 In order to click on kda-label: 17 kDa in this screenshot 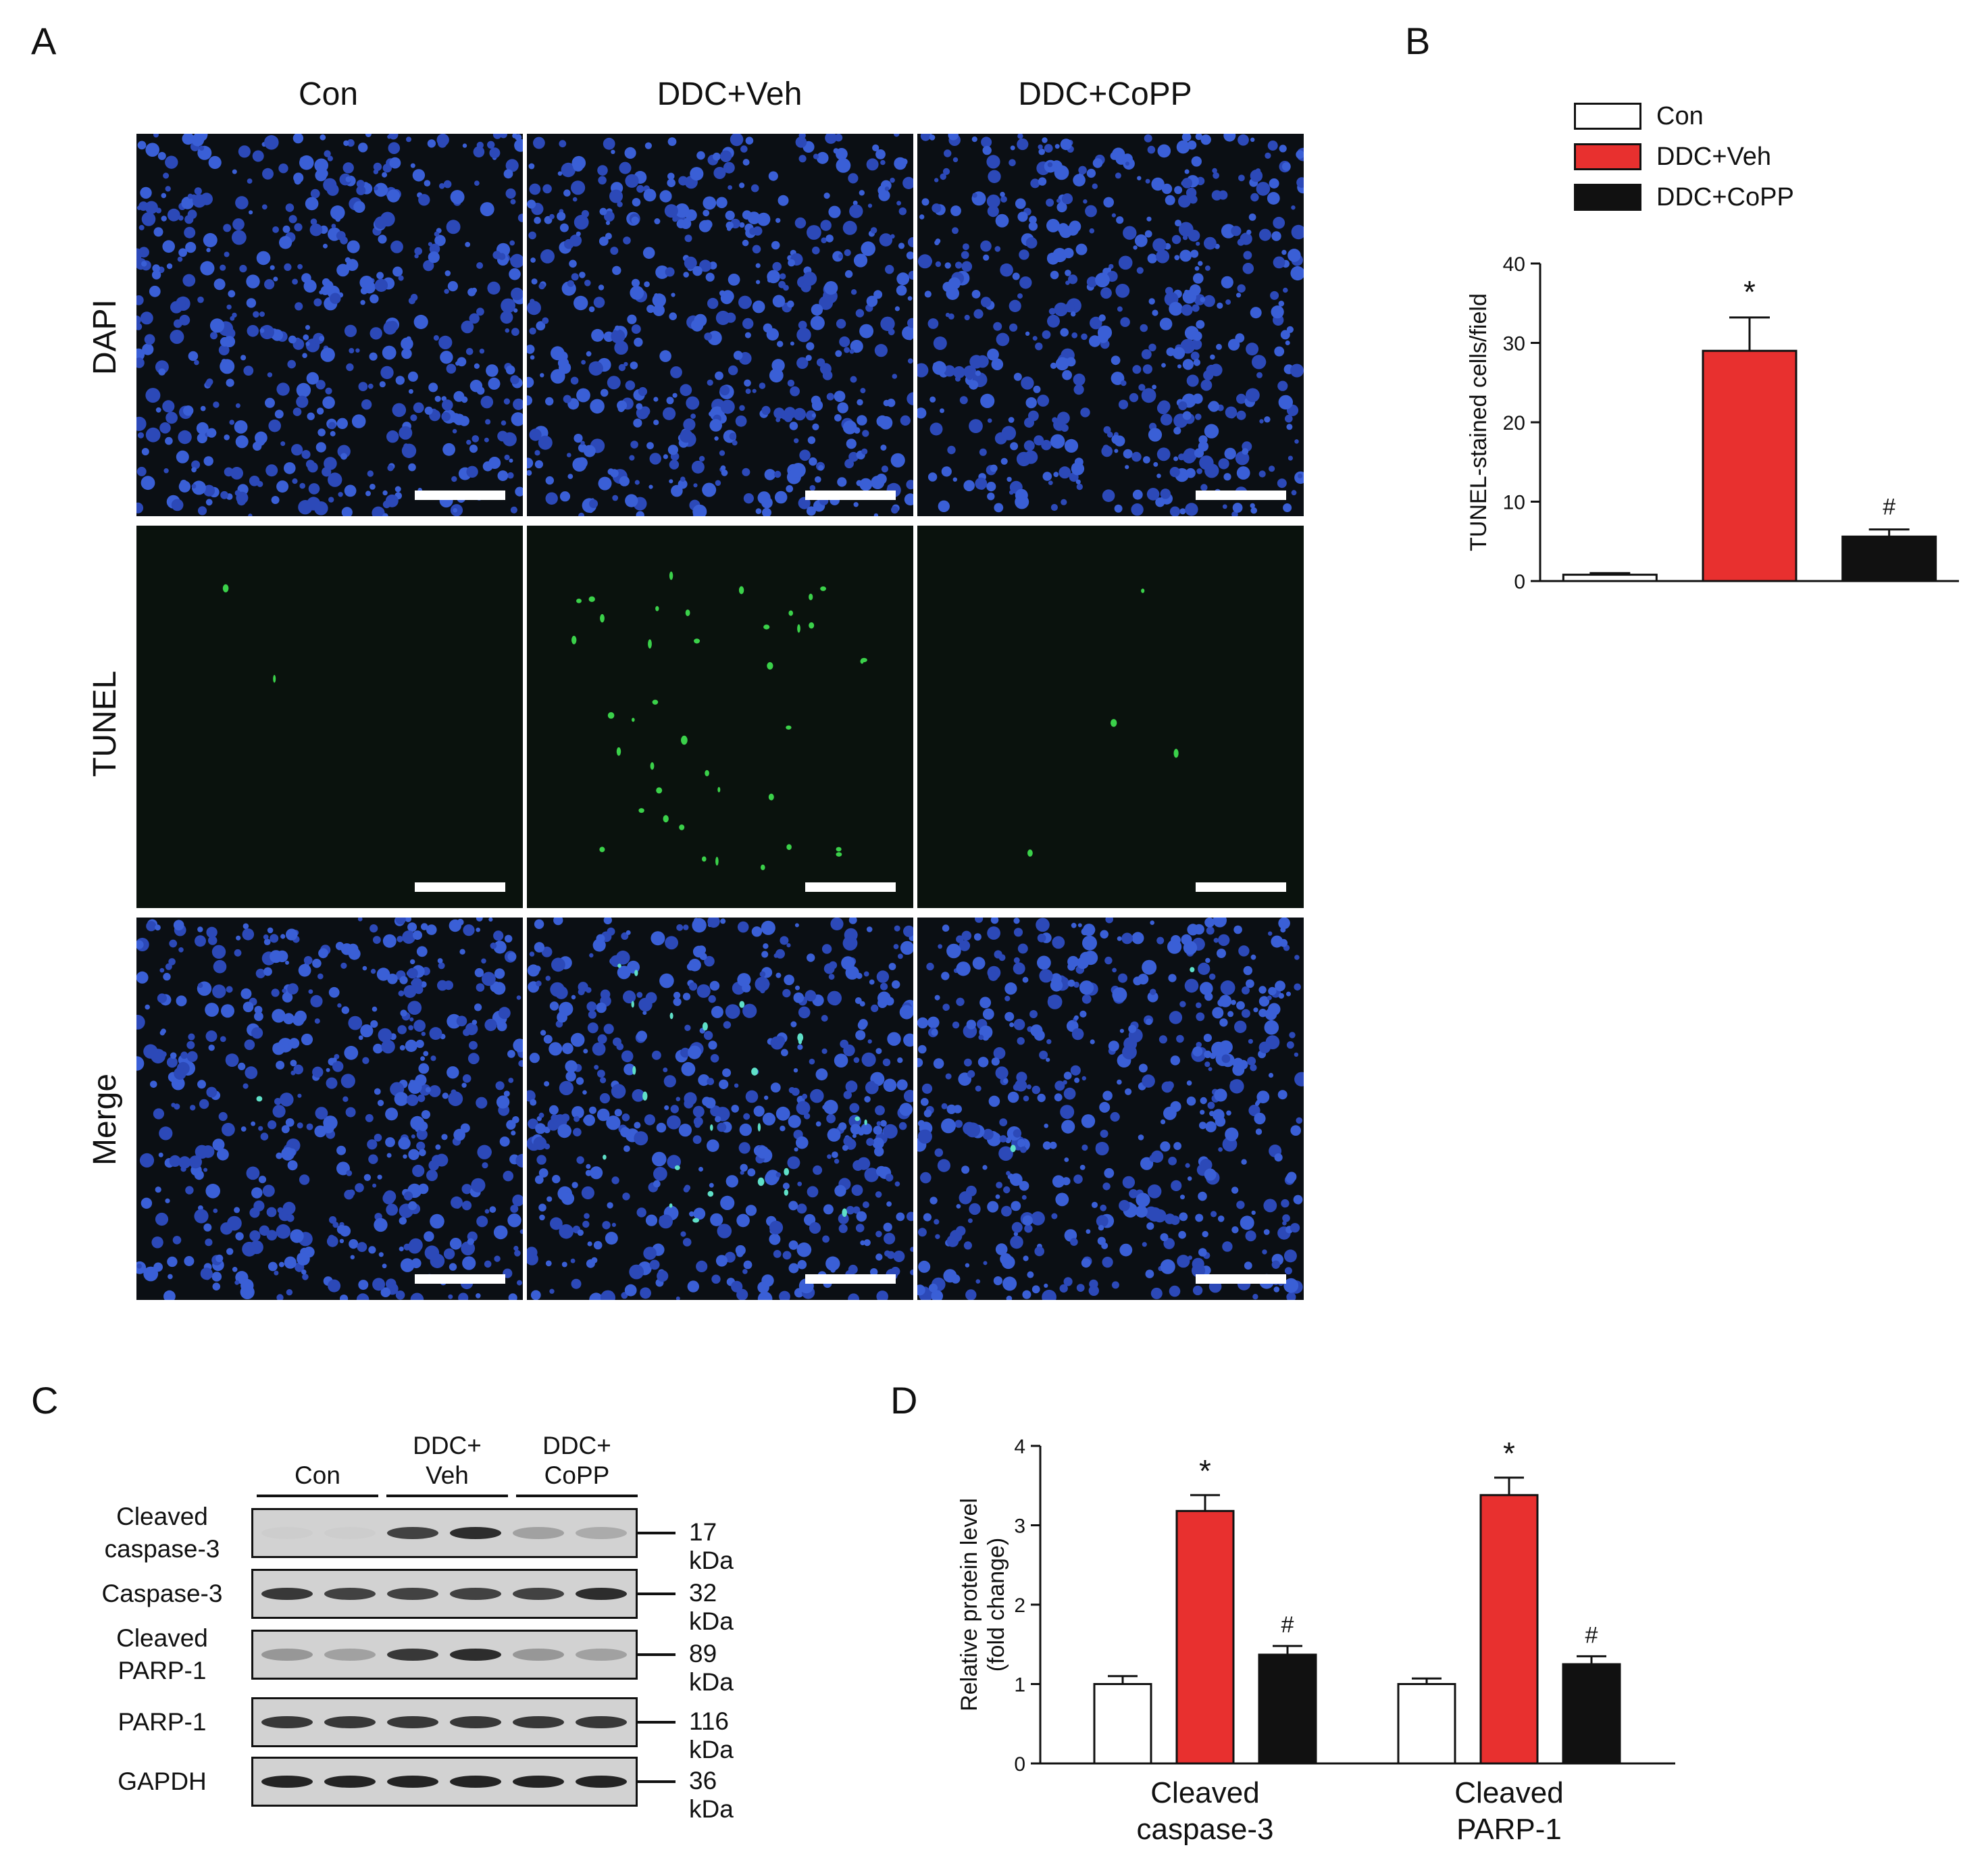, I will do `click(711, 1546)`.